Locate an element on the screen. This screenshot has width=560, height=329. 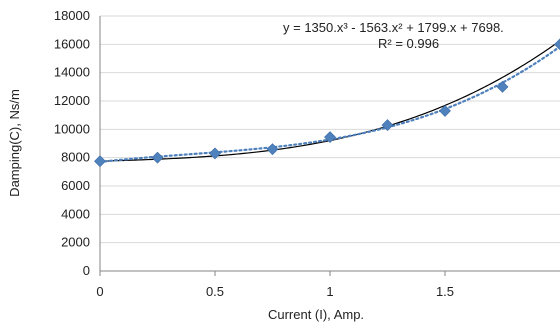
y-tick-label: 16000 is located at coordinates (72, 43).